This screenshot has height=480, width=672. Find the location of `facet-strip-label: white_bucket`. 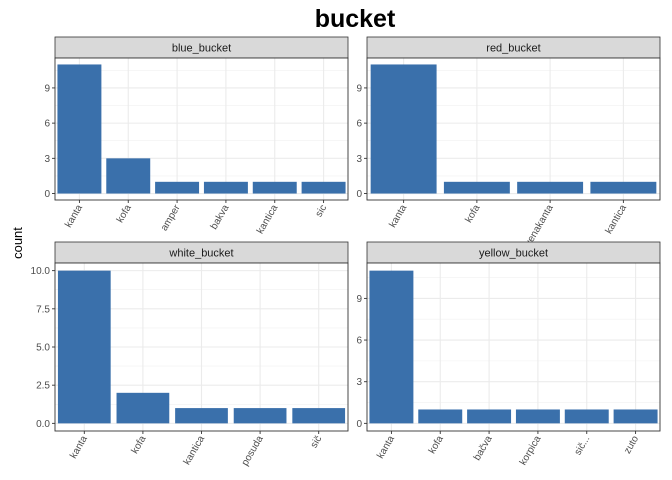

facet-strip-label: white_bucket is located at coordinates (200, 254).